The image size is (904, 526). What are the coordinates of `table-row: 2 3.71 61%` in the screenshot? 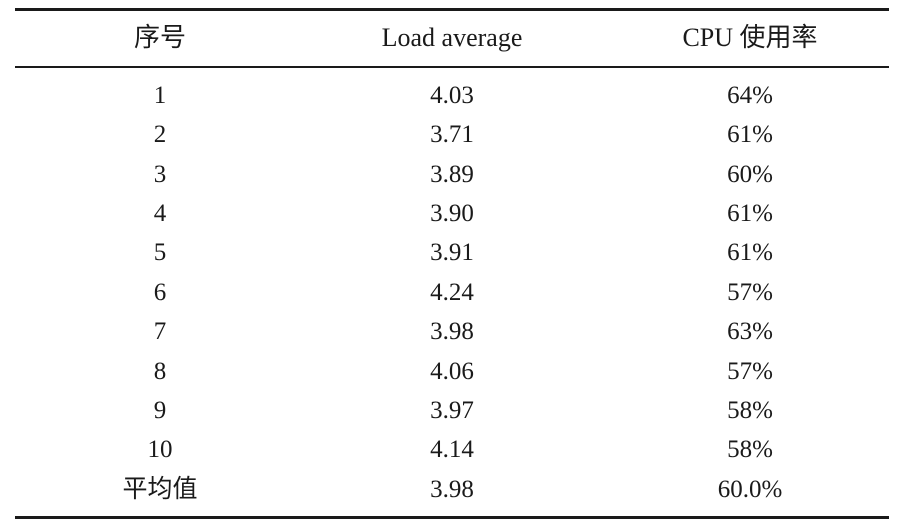 It's located at (452, 134).